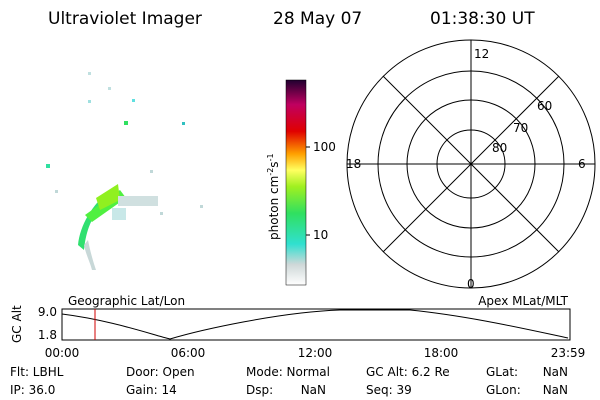 The height and width of the screenshot is (400, 600). What do you see at coordinates (544, 106) in the screenshot?
I see `lat-label: 60` at bounding box center [544, 106].